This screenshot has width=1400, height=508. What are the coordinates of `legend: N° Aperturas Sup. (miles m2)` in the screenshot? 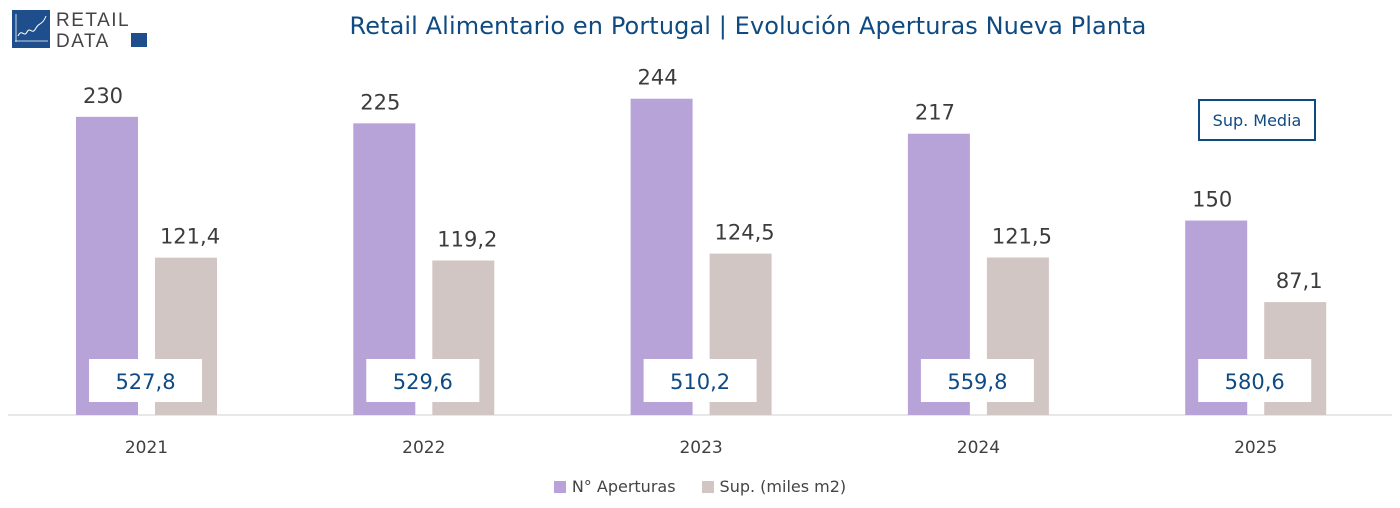 It's located at (700, 486).